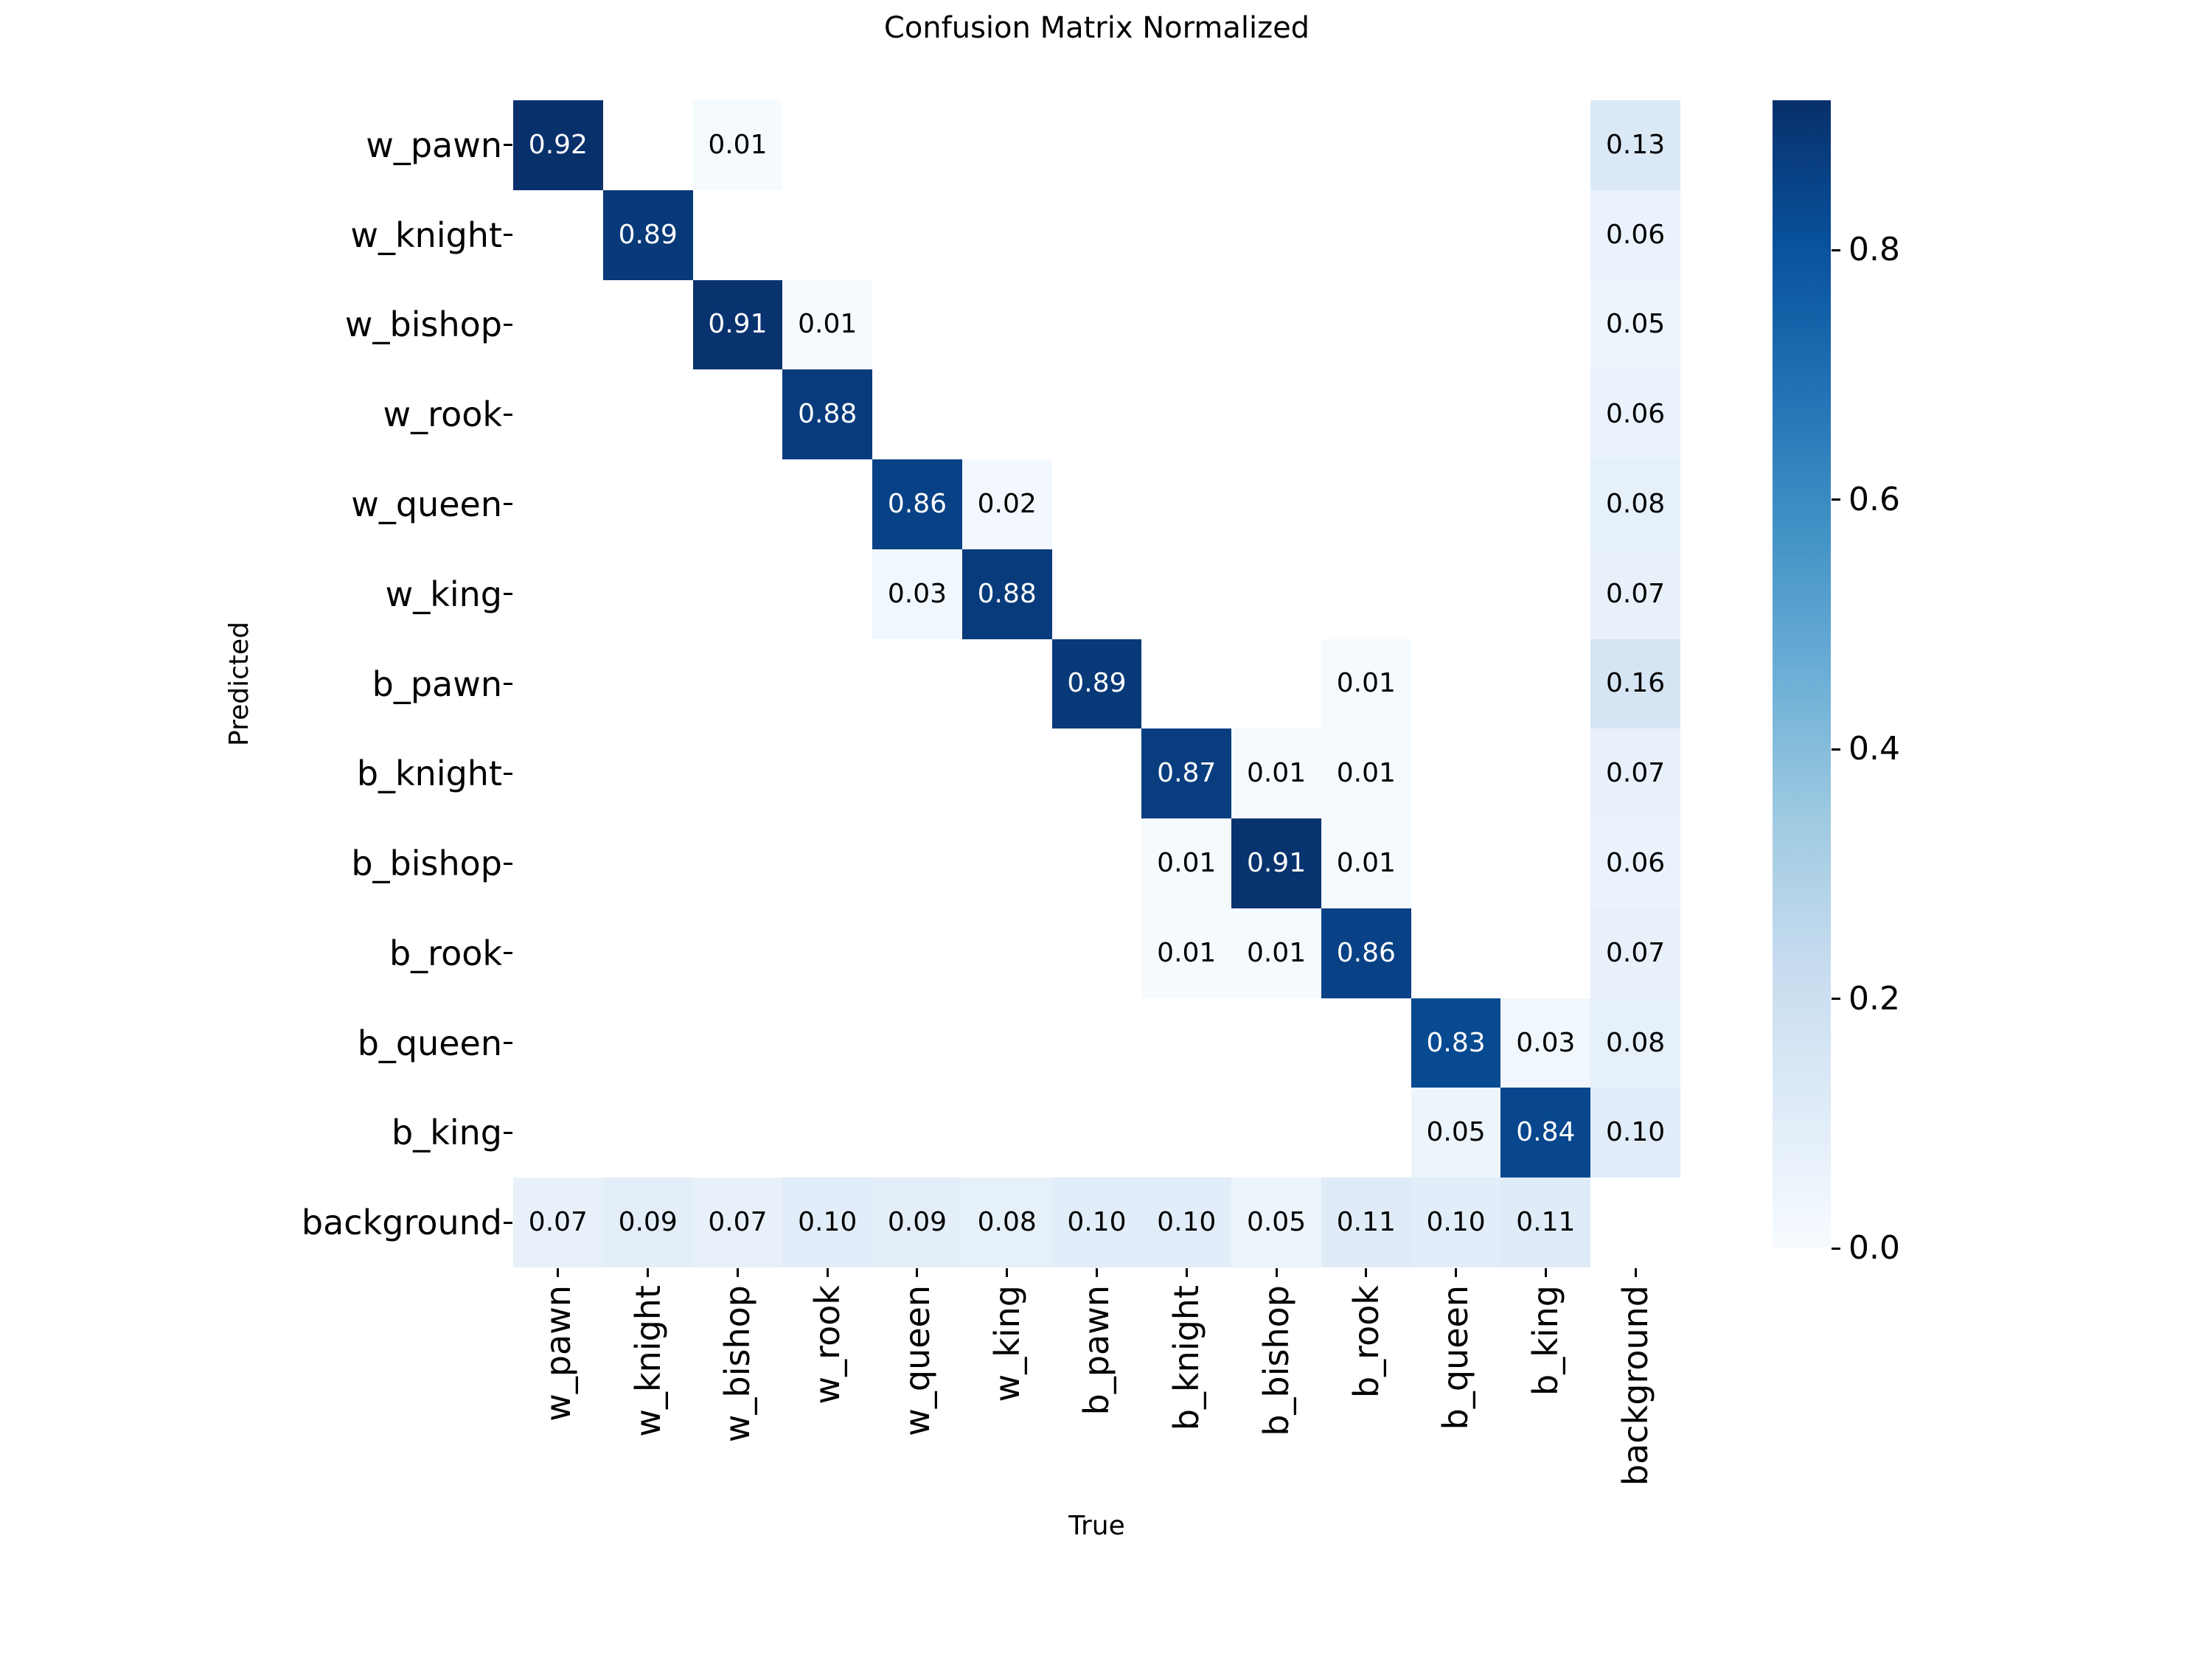 This screenshot has width=2212, height=1659. Describe the element at coordinates (737, 1364) in the screenshot. I see `x-tick-label: w_bishop` at that location.